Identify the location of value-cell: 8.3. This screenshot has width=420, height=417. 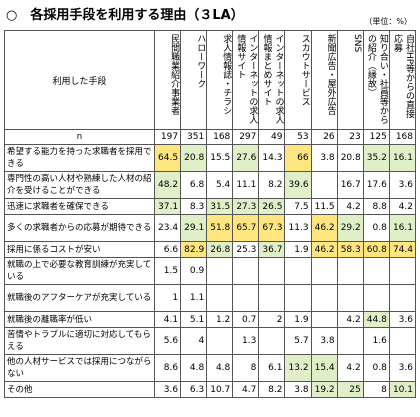
(194, 206).